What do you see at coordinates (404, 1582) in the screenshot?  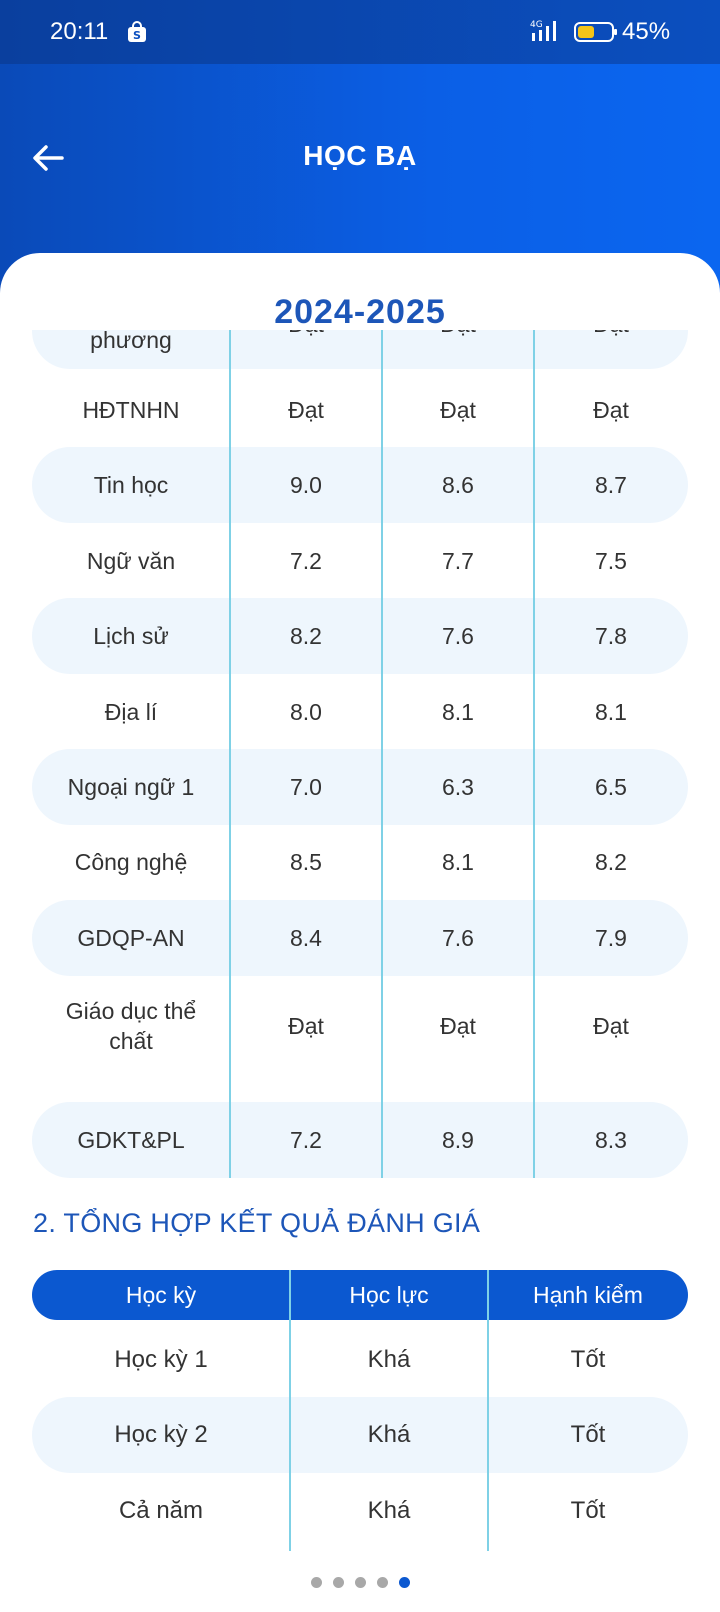 I see `page-dot-active` at bounding box center [404, 1582].